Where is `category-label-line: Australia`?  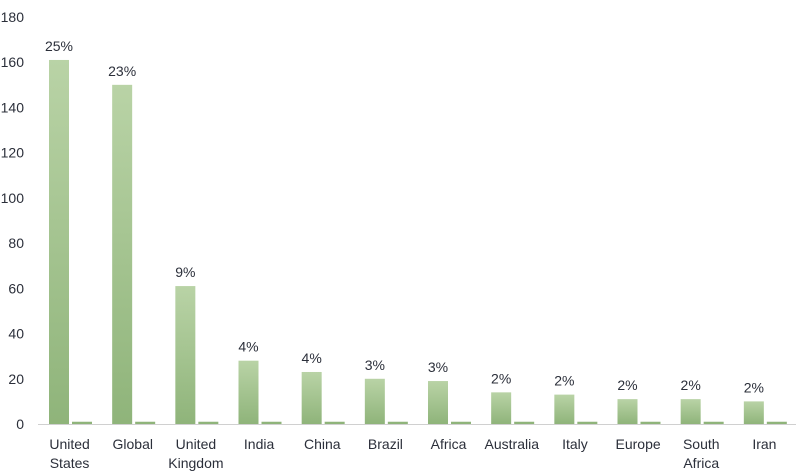 category-label-line: Australia is located at coordinates (512, 444).